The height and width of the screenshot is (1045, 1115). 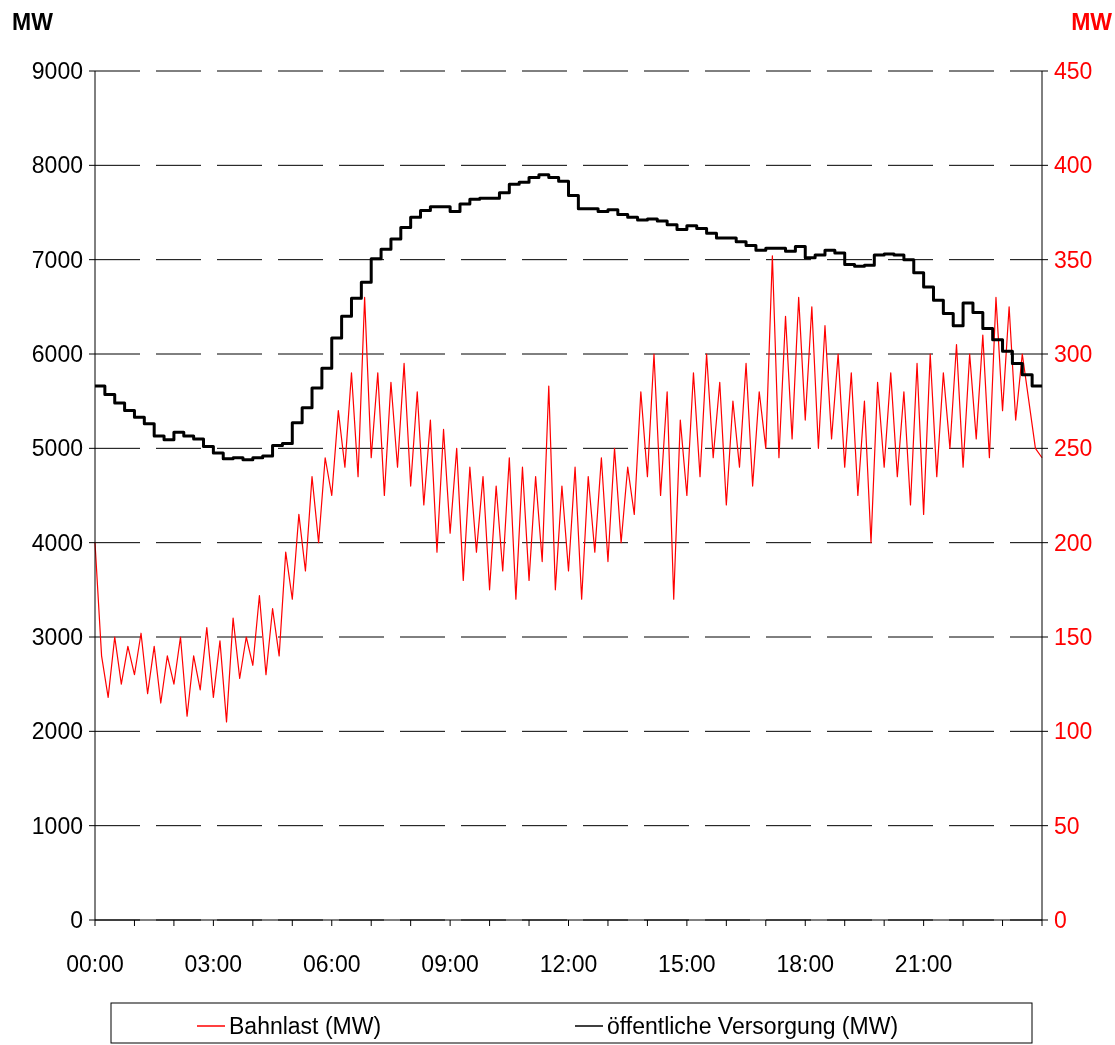 What do you see at coordinates (95, 964) in the screenshot?
I see `x-tick-label: 00:00` at bounding box center [95, 964].